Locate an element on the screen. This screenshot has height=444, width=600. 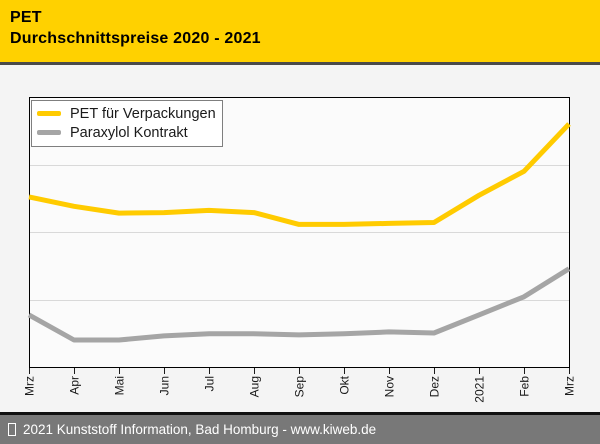
page-title: PET is located at coordinates (26, 17).